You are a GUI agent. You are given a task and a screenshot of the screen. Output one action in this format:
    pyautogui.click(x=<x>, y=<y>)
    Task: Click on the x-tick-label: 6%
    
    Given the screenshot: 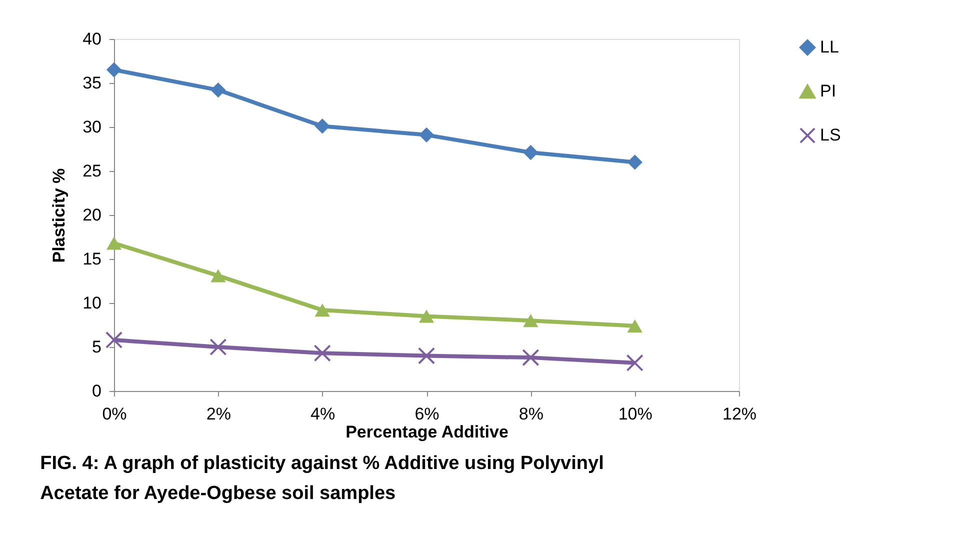 What is the action you would take?
    pyautogui.click(x=427, y=414)
    